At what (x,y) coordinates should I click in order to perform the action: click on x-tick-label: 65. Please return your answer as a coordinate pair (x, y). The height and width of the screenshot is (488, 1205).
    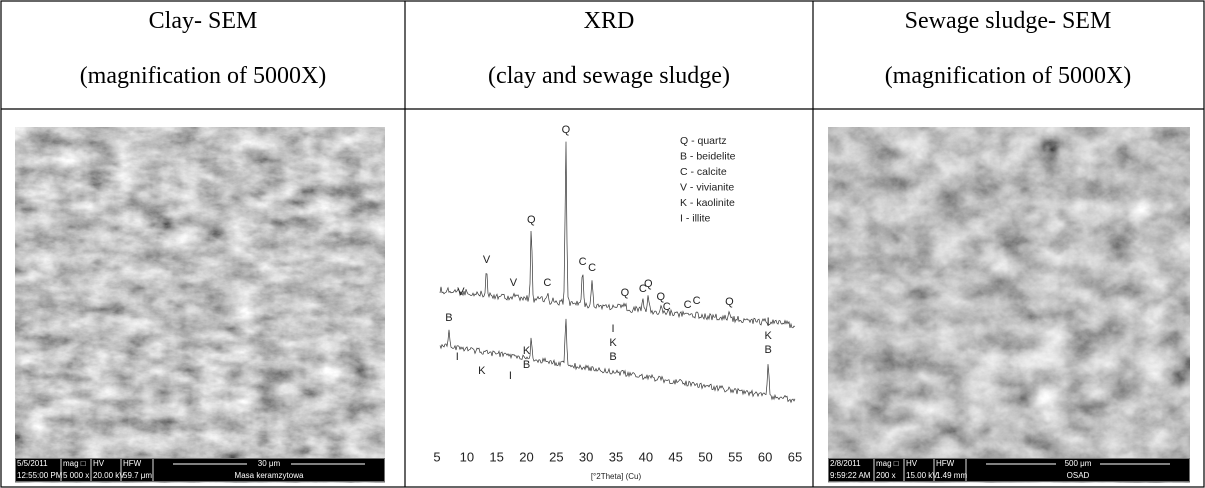
    Looking at the image, I should click on (795, 456).